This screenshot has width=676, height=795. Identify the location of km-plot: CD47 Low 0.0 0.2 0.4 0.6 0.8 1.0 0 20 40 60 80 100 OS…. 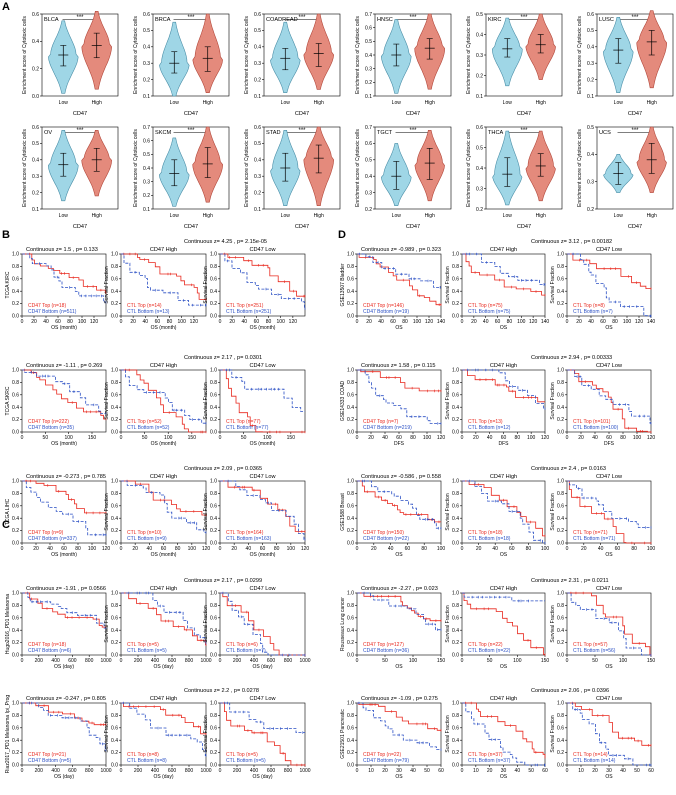
(602, 516).